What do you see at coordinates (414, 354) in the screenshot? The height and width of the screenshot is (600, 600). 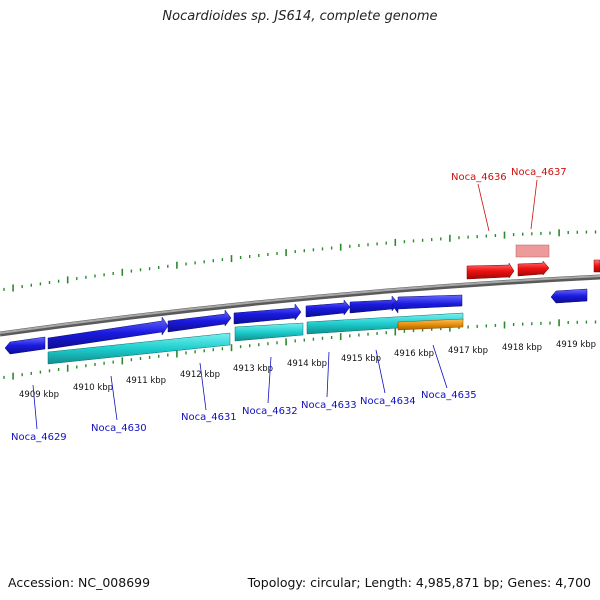 I see `scale-label: 4916 kbp` at bounding box center [414, 354].